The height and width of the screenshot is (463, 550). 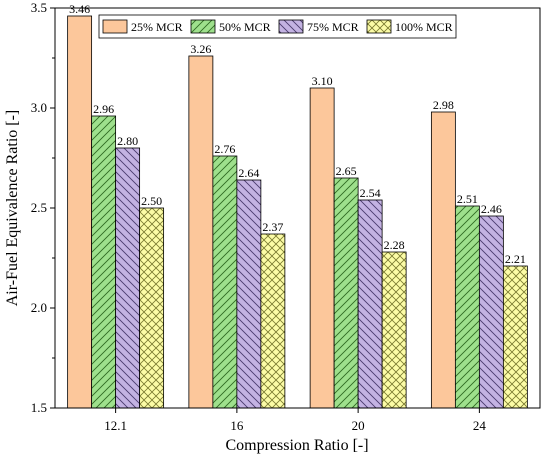 What do you see at coordinates (103, 109) in the screenshot?
I see `data-label: 2.96` at bounding box center [103, 109].